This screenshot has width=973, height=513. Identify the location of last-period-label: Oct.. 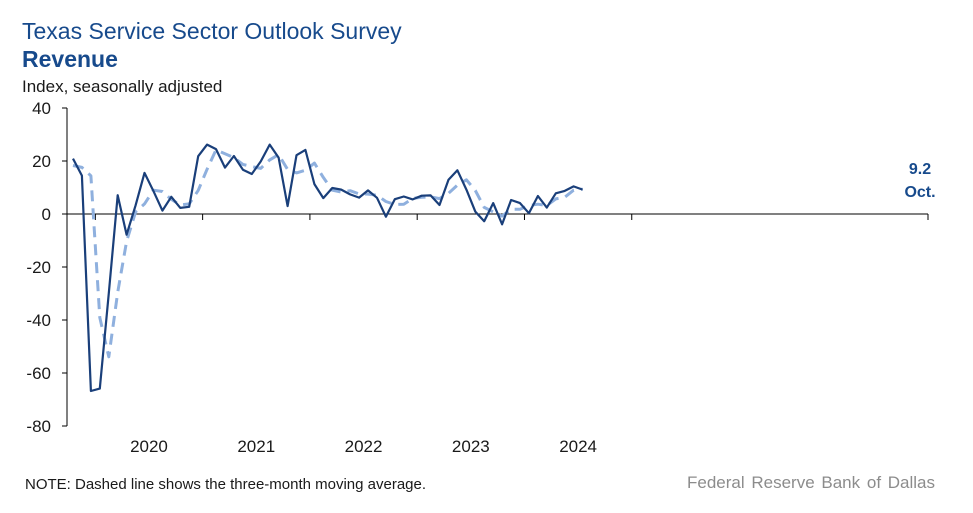
(919, 192).